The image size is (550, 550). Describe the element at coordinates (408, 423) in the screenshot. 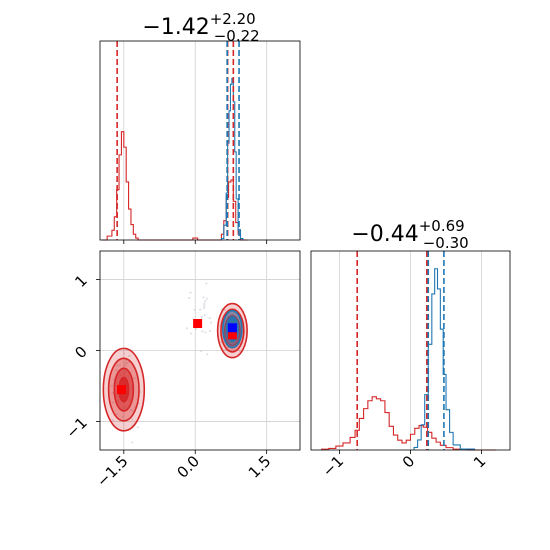

I see `panel-3-hist-red` at that location.